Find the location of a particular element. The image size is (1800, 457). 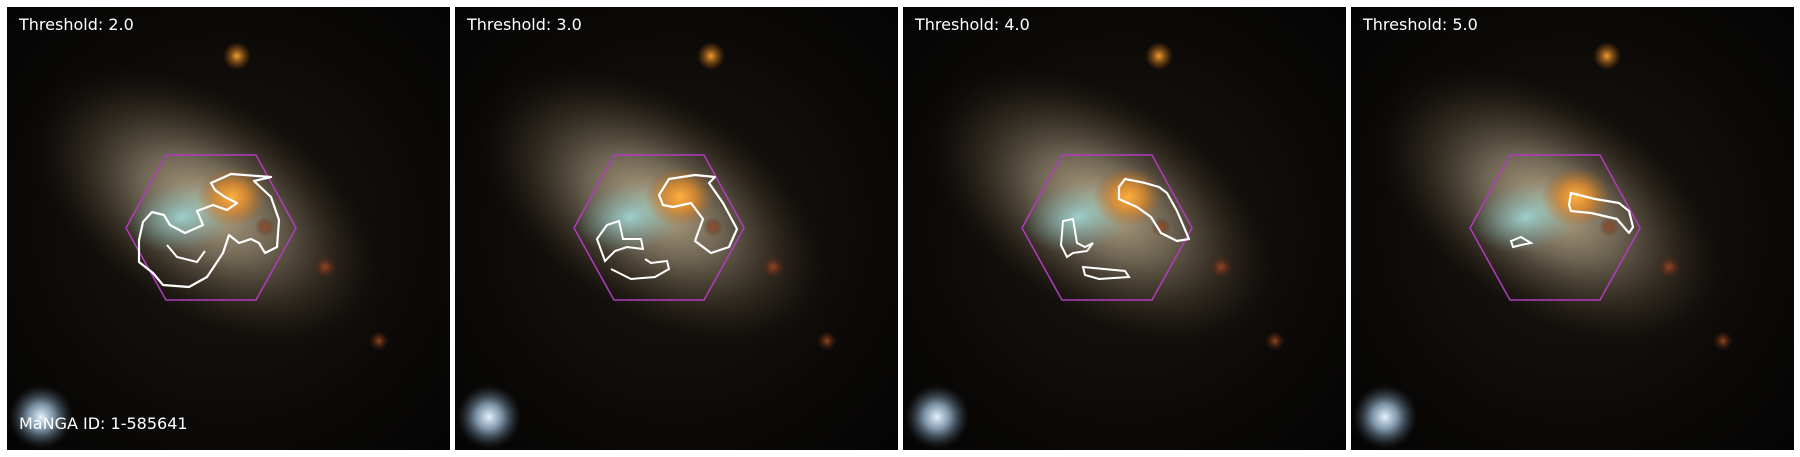

threshold-label: Threshold: 4.0 is located at coordinates (972, 24).